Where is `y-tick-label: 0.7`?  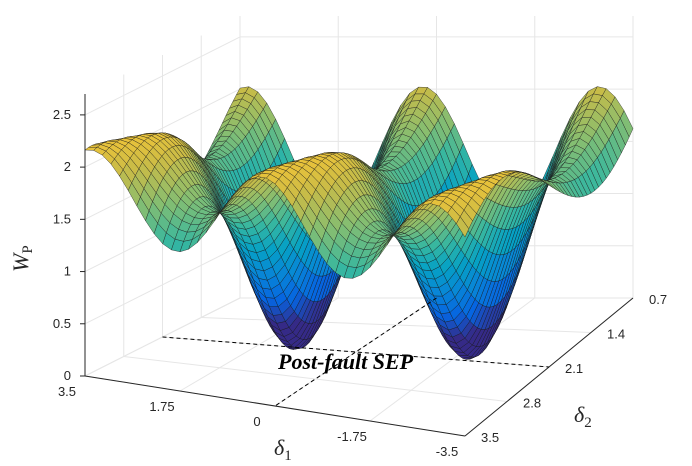 y-tick-label: 0.7 is located at coordinates (658, 299).